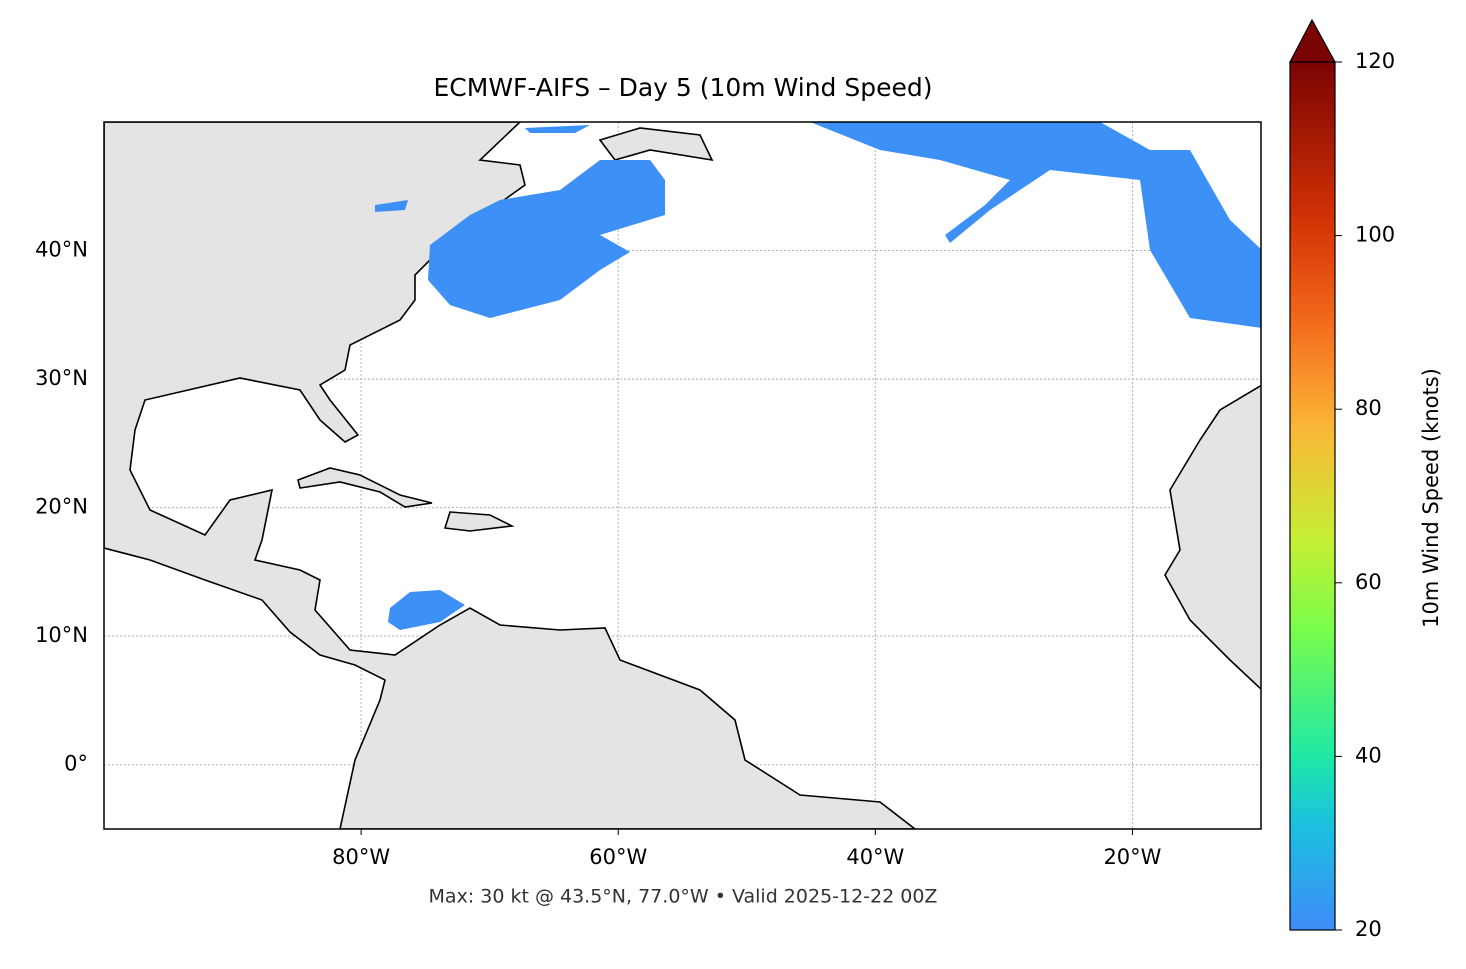  I want to click on africa, so click(1212, 537).